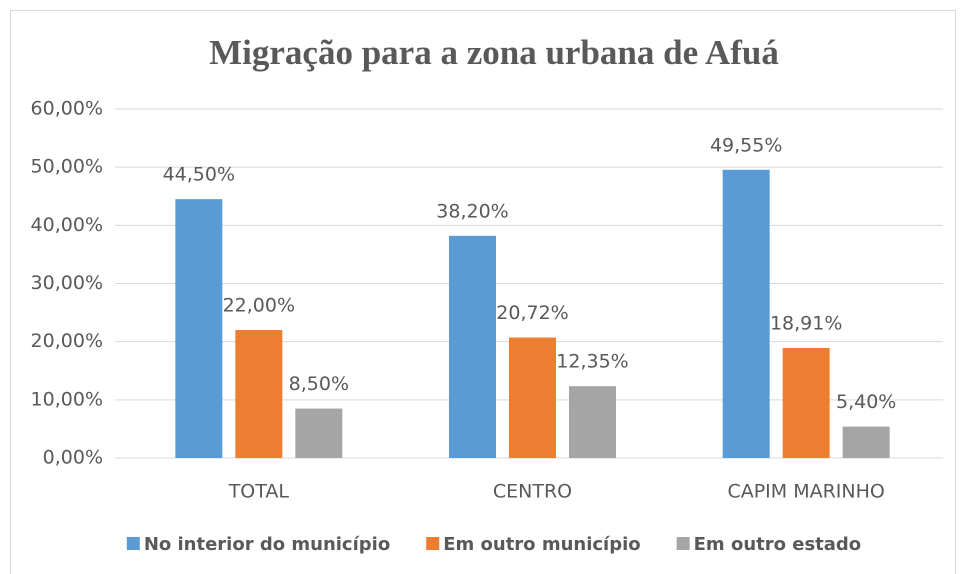  What do you see at coordinates (67, 283) in the screenshot?
I see `y-tick-label: 30,00%` at bounding box center [67, 283].